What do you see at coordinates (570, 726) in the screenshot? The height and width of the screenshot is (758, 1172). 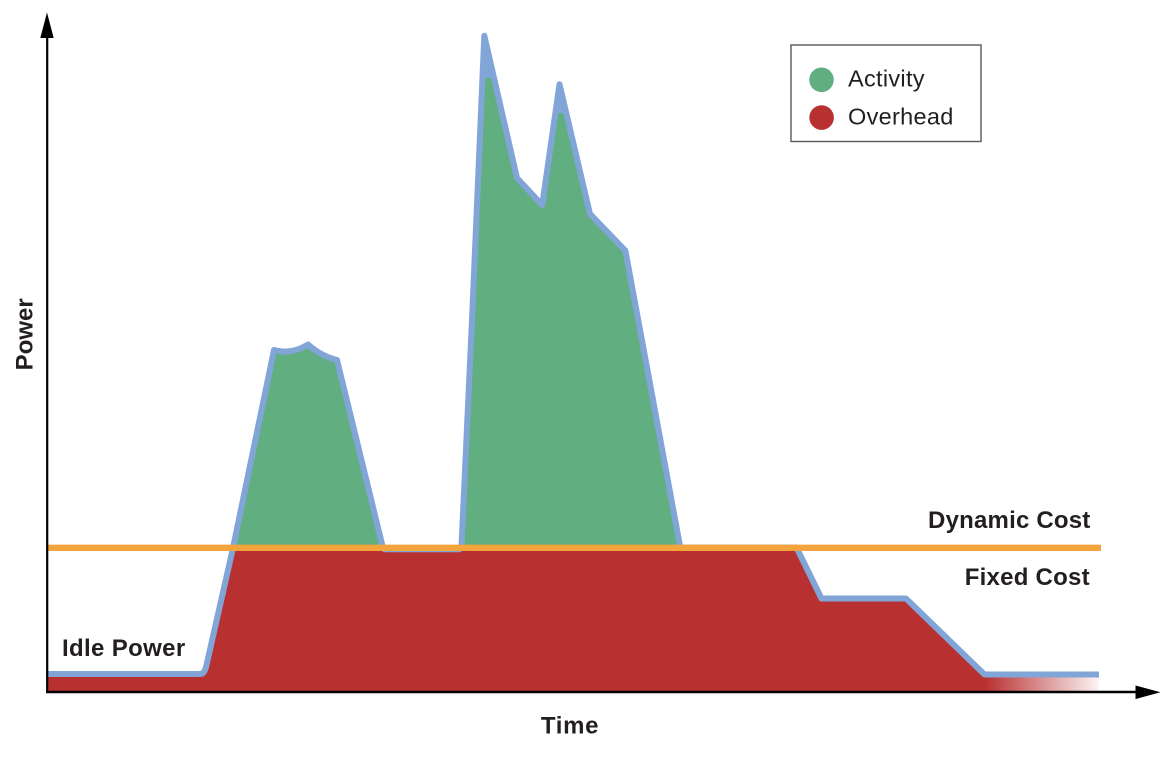 I see `svg-text: Time` at bounding box center [570, 726].